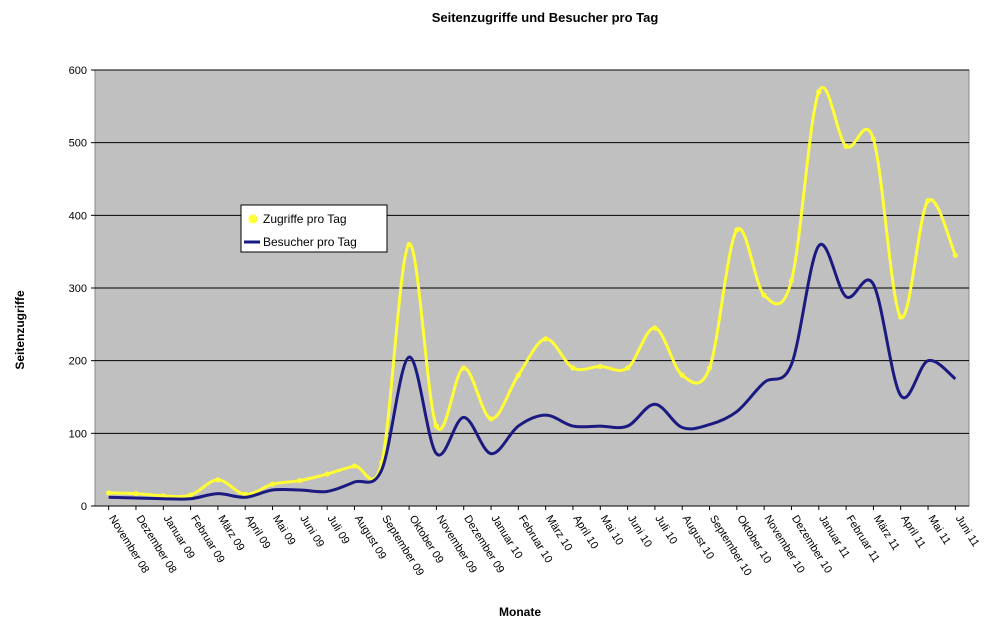  I want to click on legend-box, so click(314, 228).